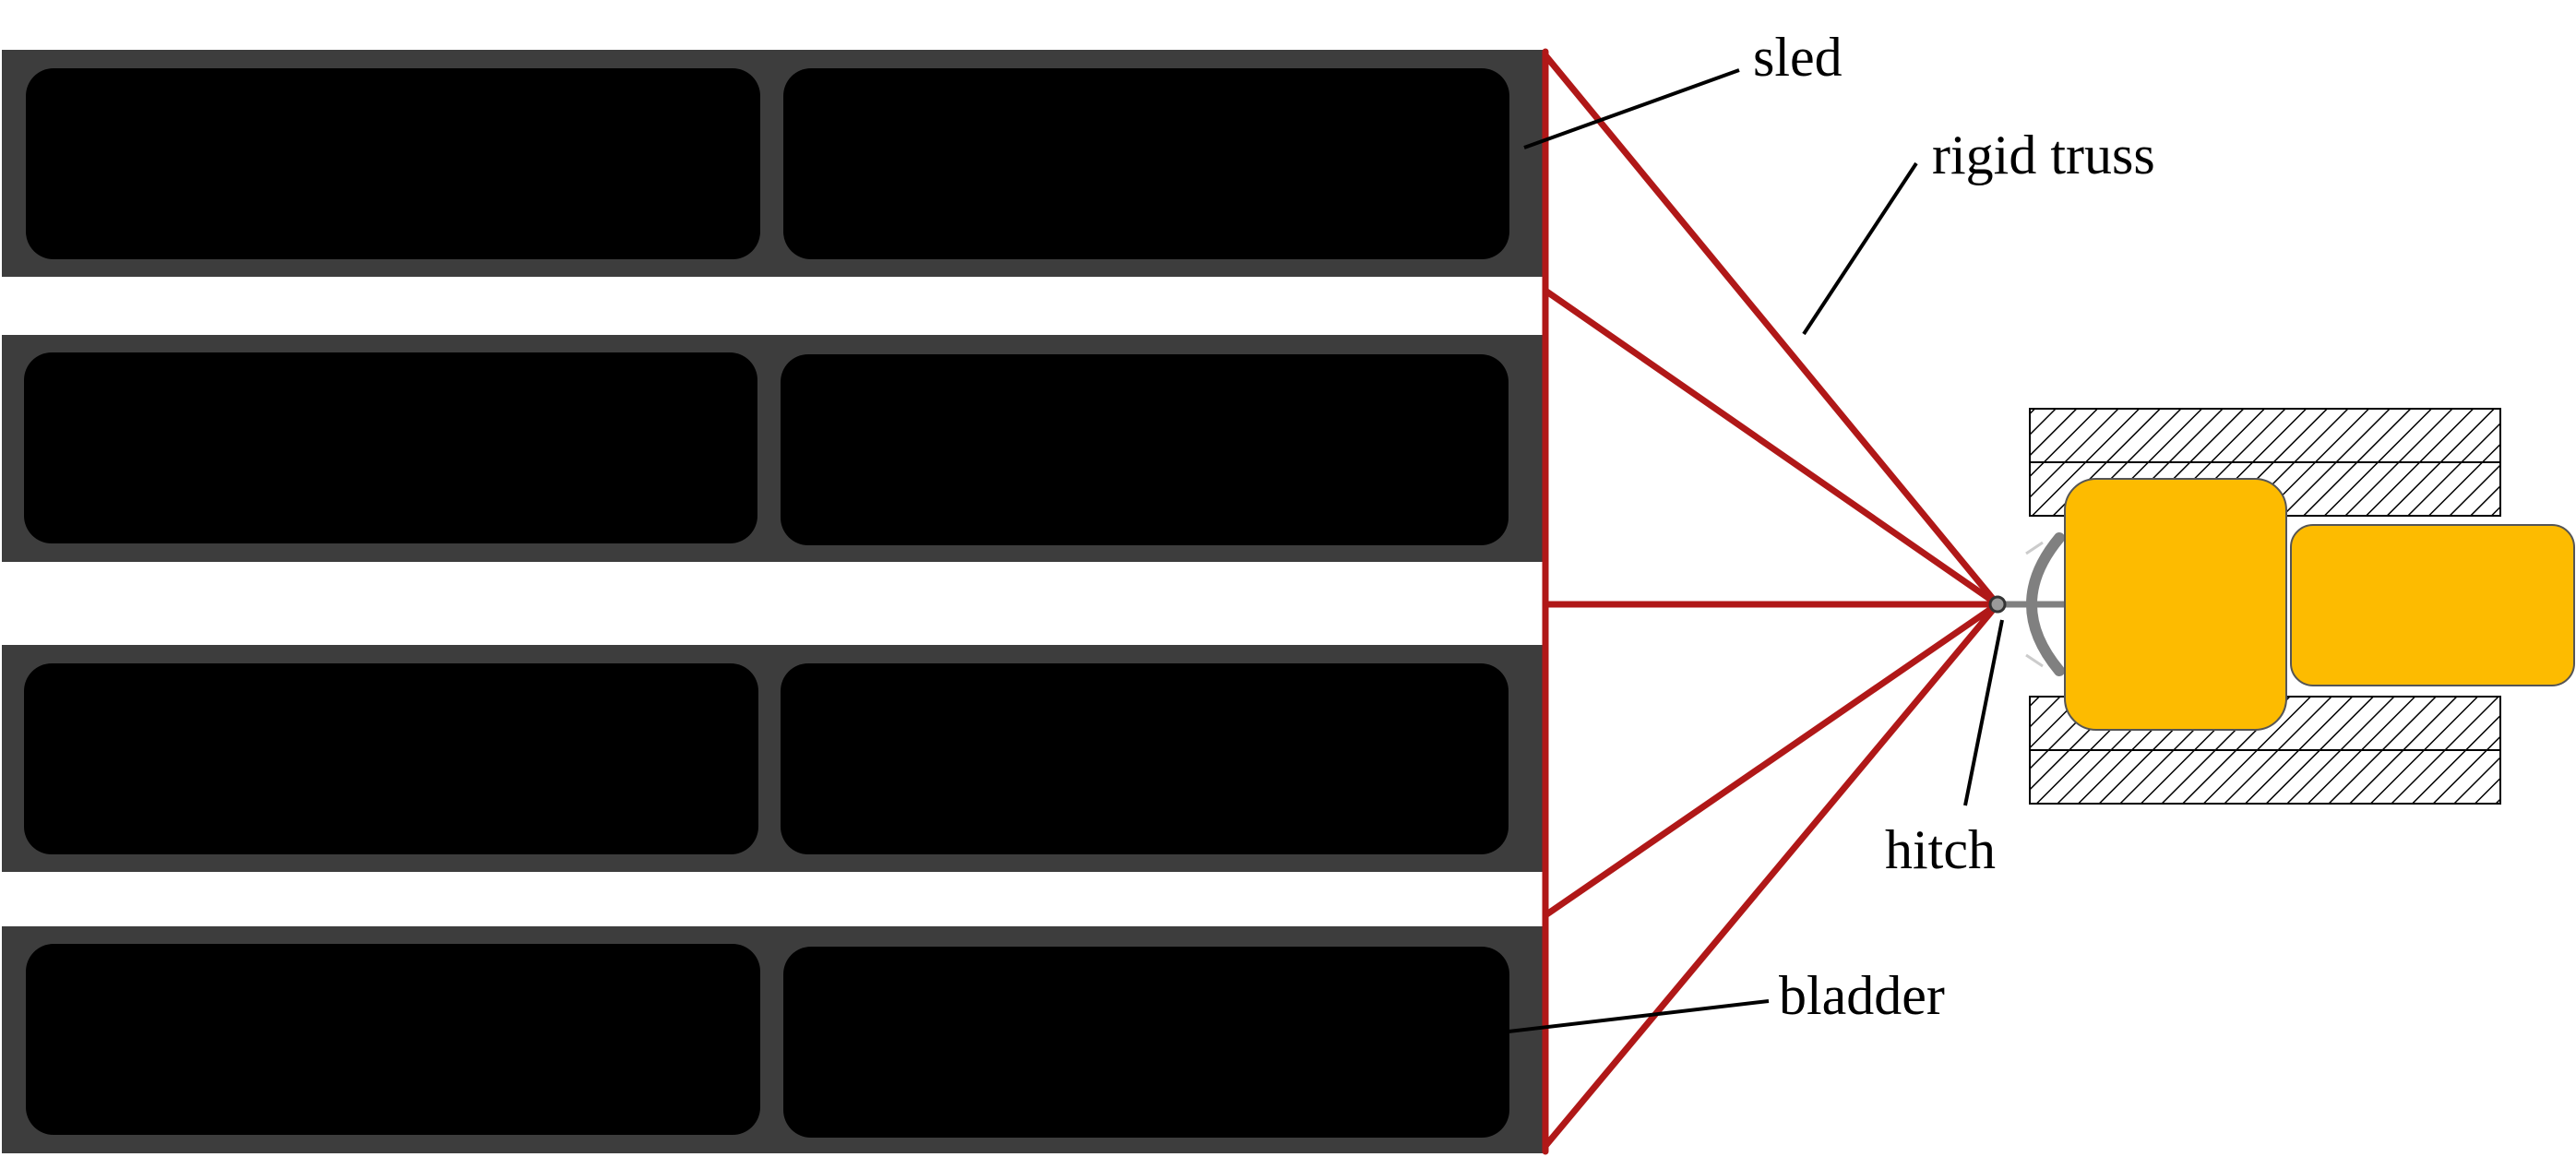 The width and height of the screenshot is (2576, 1157). Describe the element at coordinates (2265, 435) in the screenshot. I see `track-upper-outer` at that location.